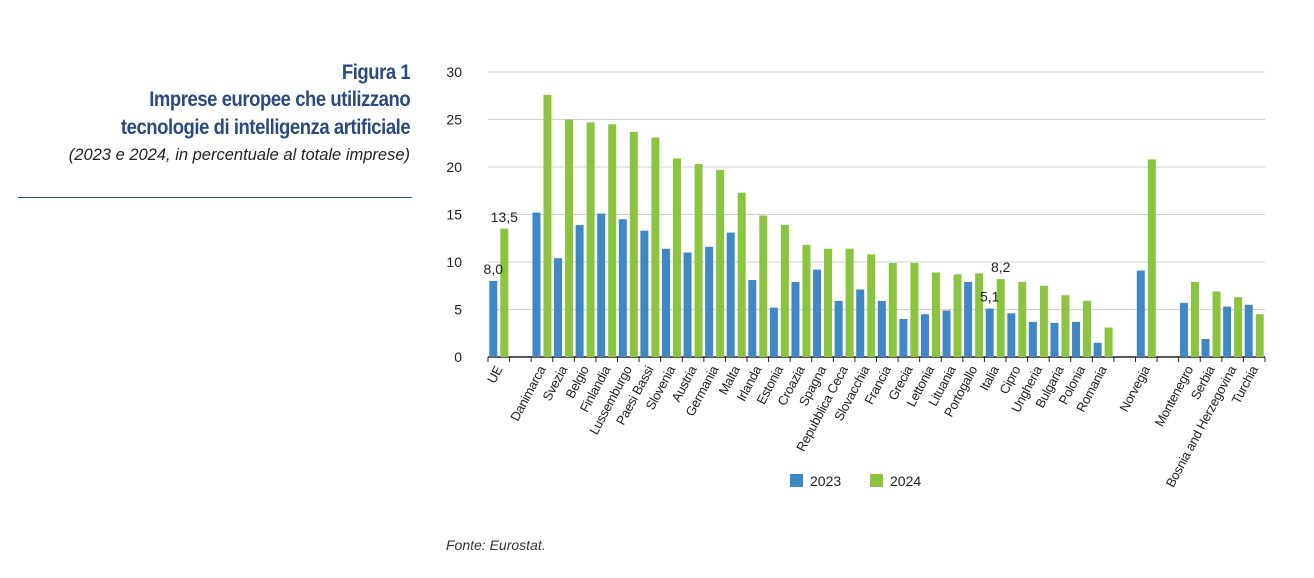 Image resolution: width=1314 pixels, height=578 pixels. Describe the element at coordinates (1216, 324) in the screenshot. I see `bar-2024-serbia` at that location.